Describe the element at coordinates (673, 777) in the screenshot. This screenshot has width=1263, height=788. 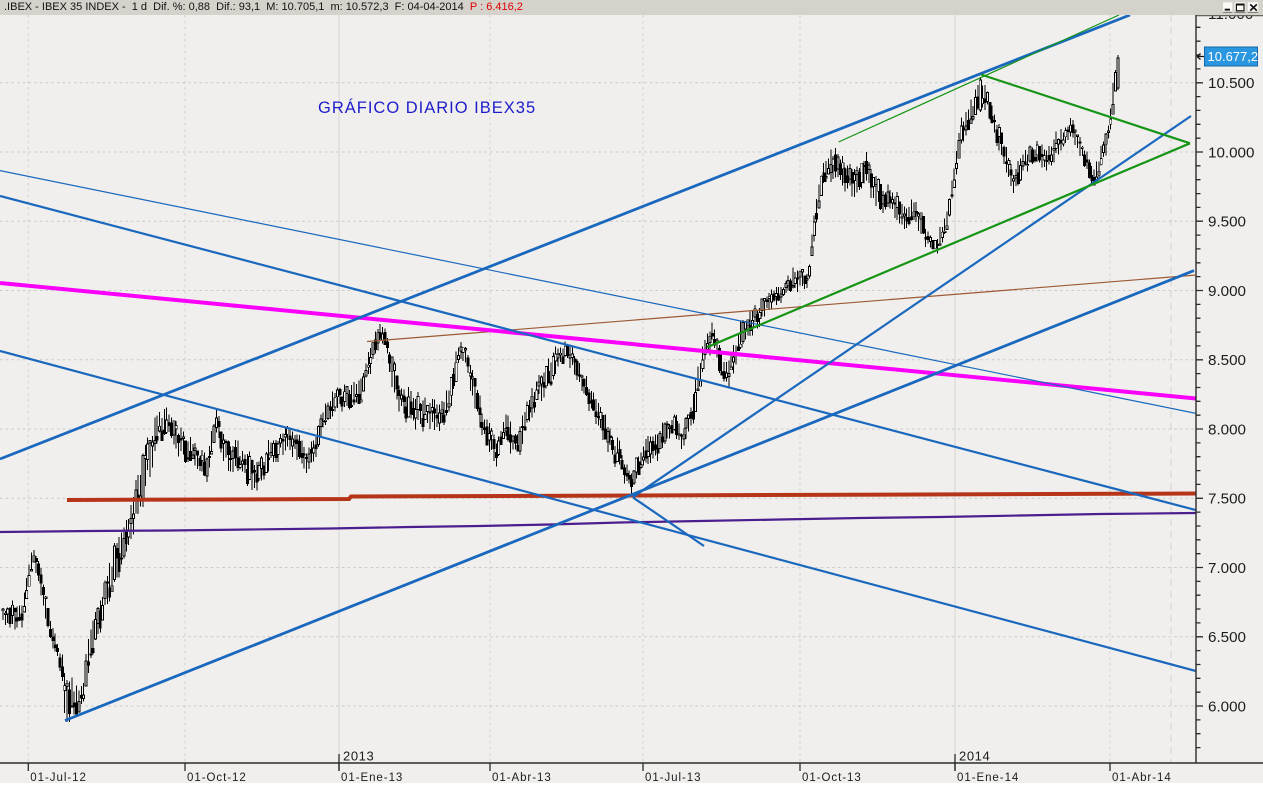
I see `svg-text: 01-Jul-13` at that location.